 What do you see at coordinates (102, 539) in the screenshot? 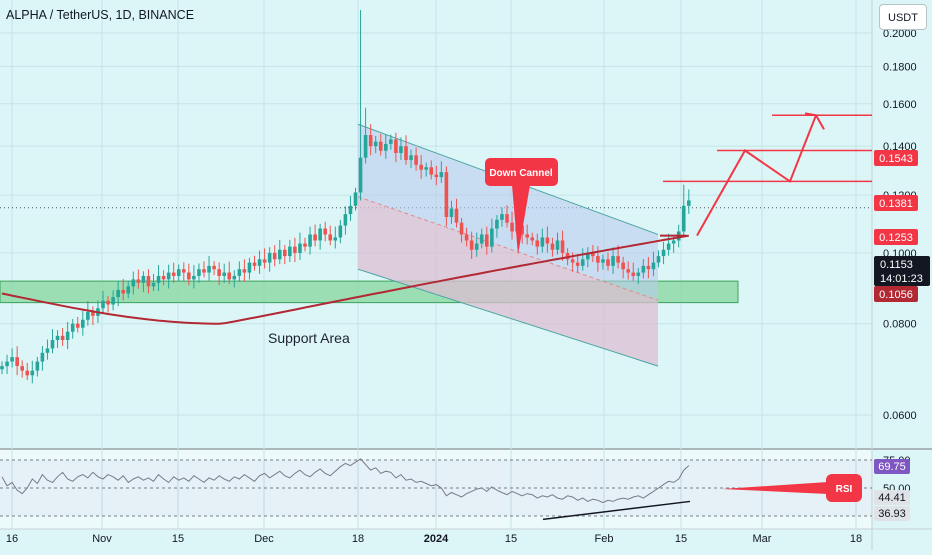
I see `x-tick-label: Nov` at bounding box center [102, 539].